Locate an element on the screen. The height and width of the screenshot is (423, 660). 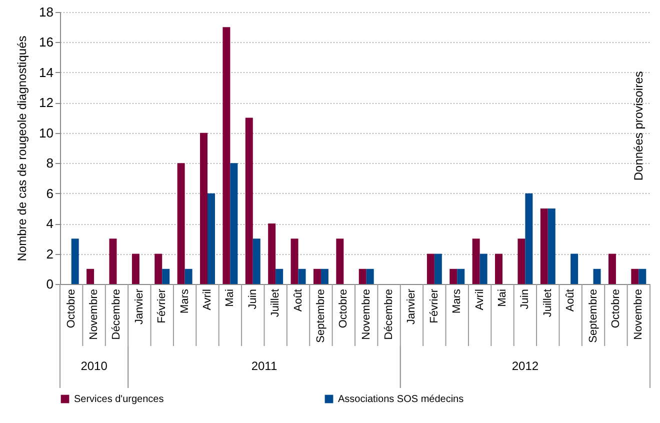
y-tick-label: 0 is located at coordinates (50, 284).